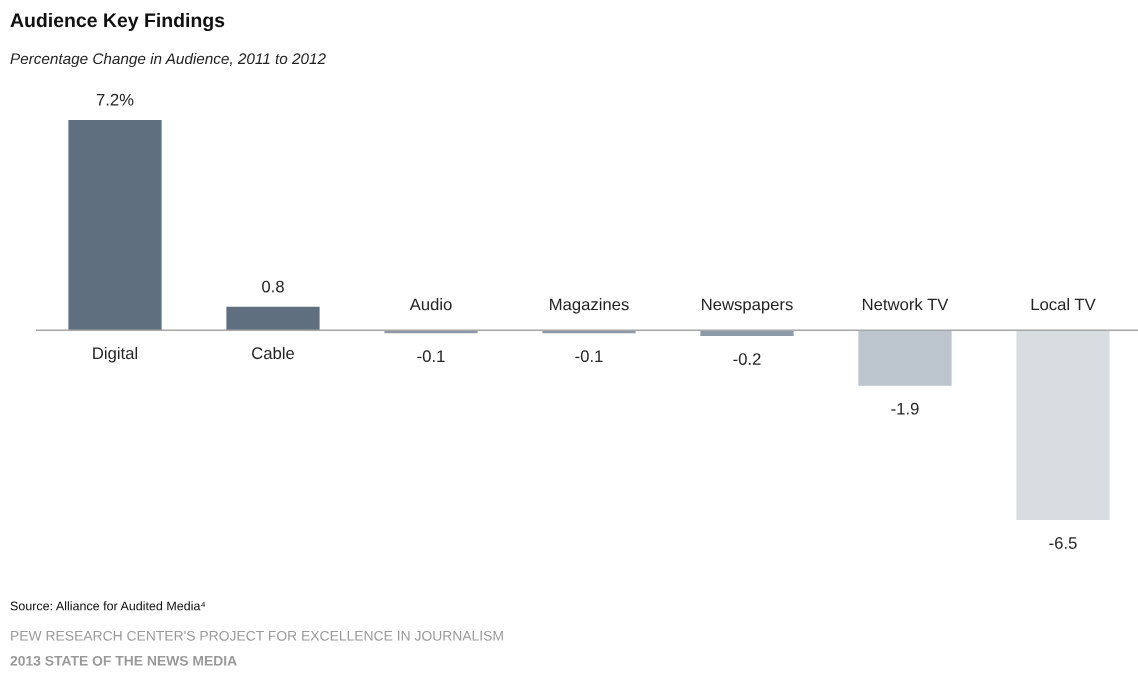  What do you see at coordinates (1063, 543) in the screenshot?
I see `data-label: -6.5` at bounding box center [1063, 543].